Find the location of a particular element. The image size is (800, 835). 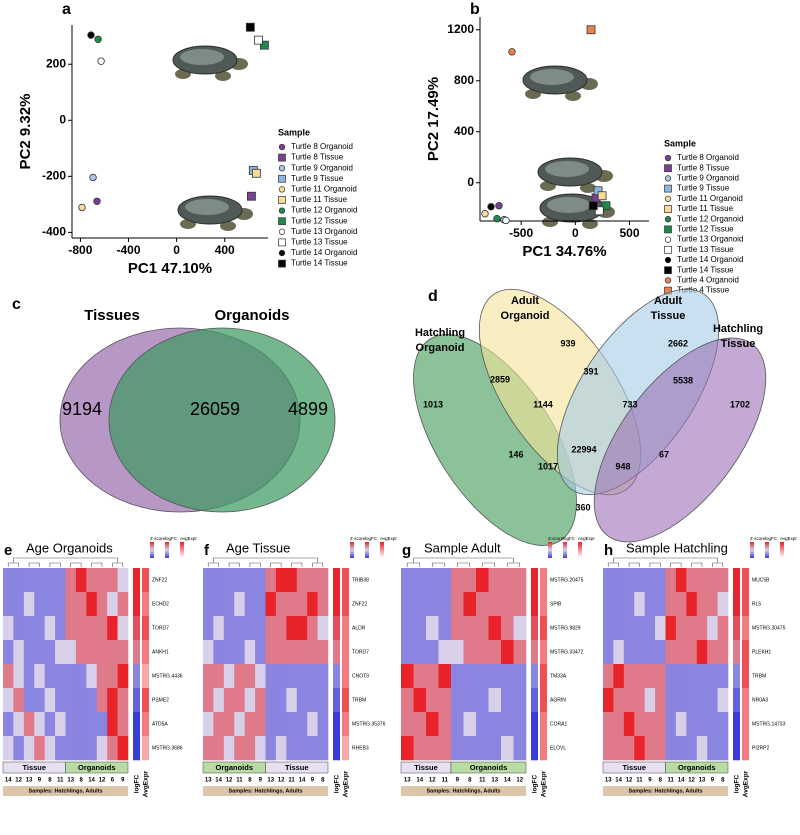

y-tick-label: 1200 is located at coordinates (460, 29).